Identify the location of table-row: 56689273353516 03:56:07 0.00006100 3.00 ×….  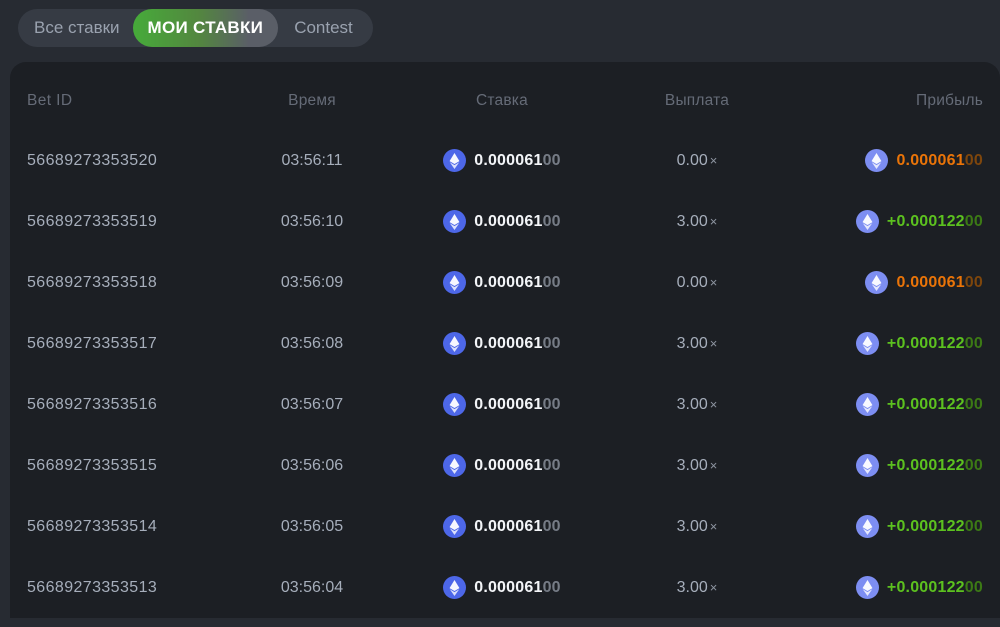
(505, 404).